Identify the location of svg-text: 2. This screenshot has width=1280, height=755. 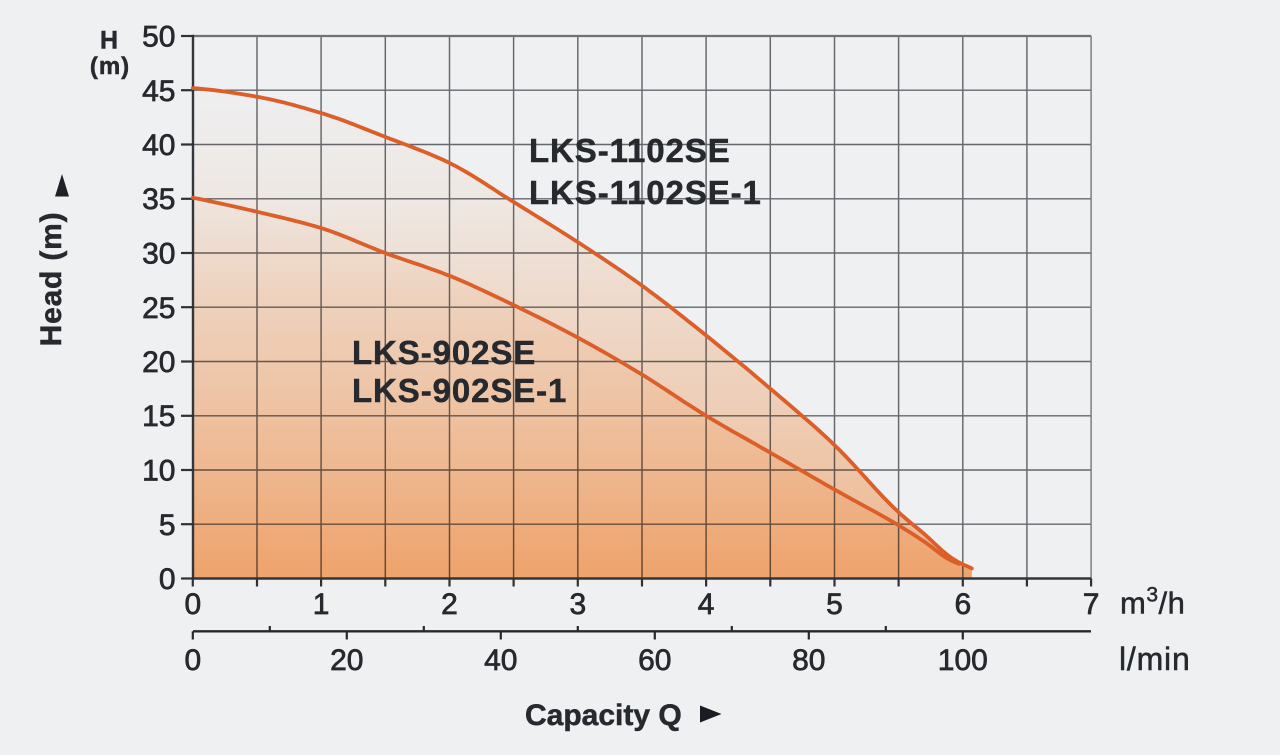
(449, 604).